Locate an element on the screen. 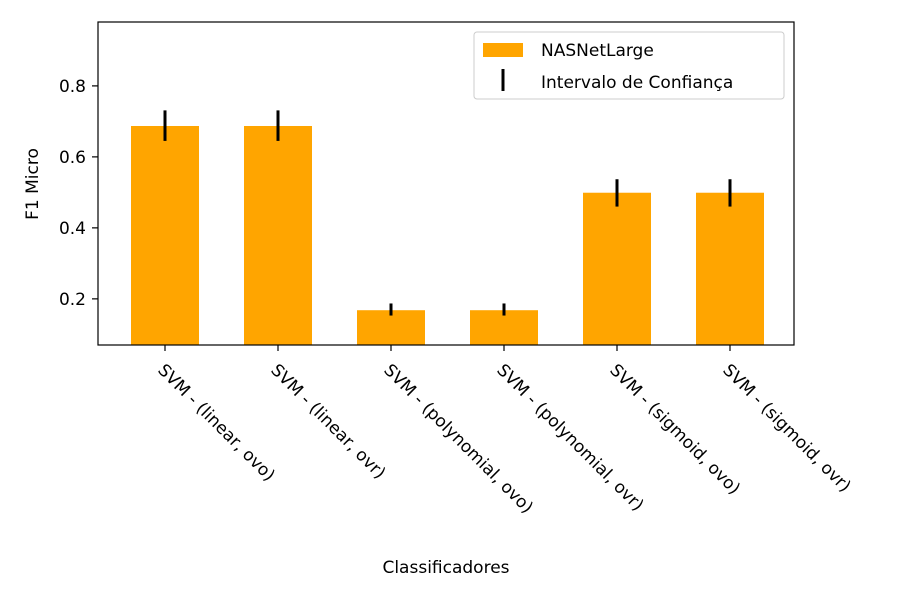 Image resolution: width=900 pixels, height=600 pixels. y-tick-label: 0.2 is located at coordinates (72, 300).